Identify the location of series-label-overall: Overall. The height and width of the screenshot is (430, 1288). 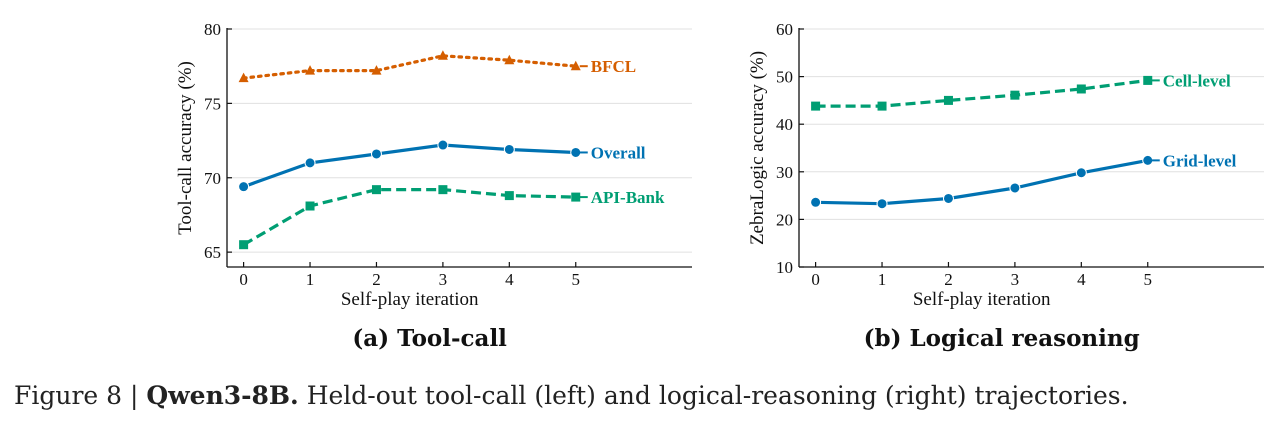
(618, 152).